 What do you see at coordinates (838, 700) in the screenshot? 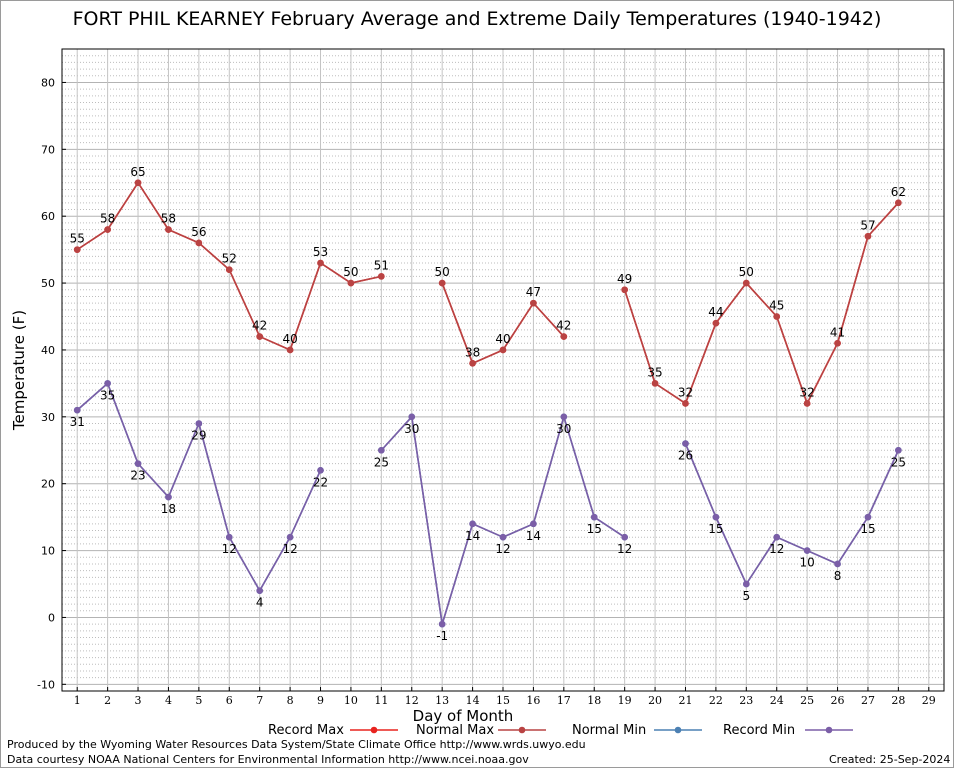
I see `x-tick-label: 26` at bounding box center [838, 700].